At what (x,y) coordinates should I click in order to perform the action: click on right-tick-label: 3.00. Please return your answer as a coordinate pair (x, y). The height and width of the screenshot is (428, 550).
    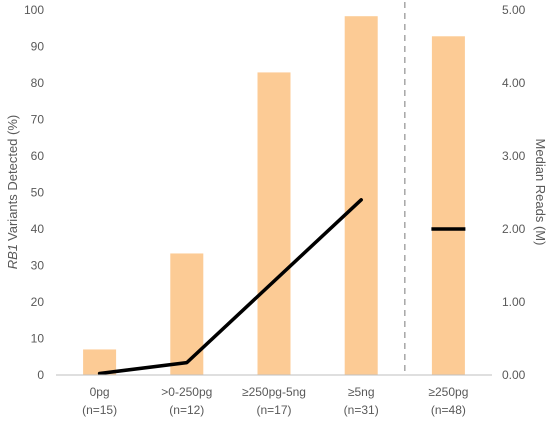
    Looking at the image, I should click on (514, 156).